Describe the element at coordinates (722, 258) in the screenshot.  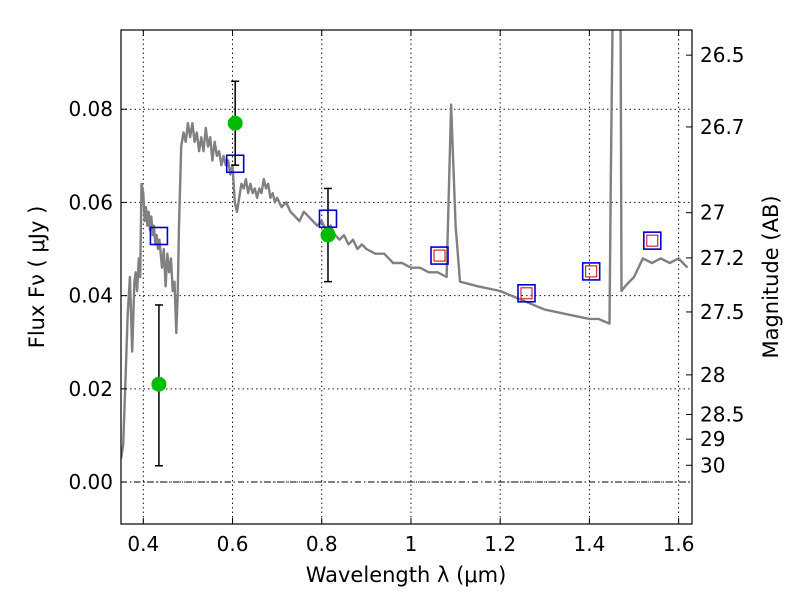
I see `magnitude-tick-label: 27.2` at that location.